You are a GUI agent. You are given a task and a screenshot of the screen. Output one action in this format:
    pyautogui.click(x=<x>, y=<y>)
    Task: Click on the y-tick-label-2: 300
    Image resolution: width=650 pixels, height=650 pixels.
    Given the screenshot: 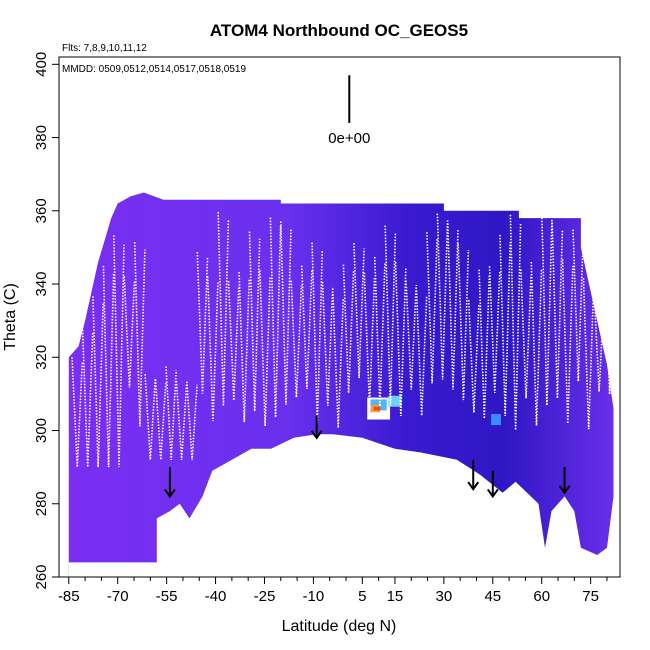 What is the action you would take?
    pyautogui.click(x=41, y=430)
    